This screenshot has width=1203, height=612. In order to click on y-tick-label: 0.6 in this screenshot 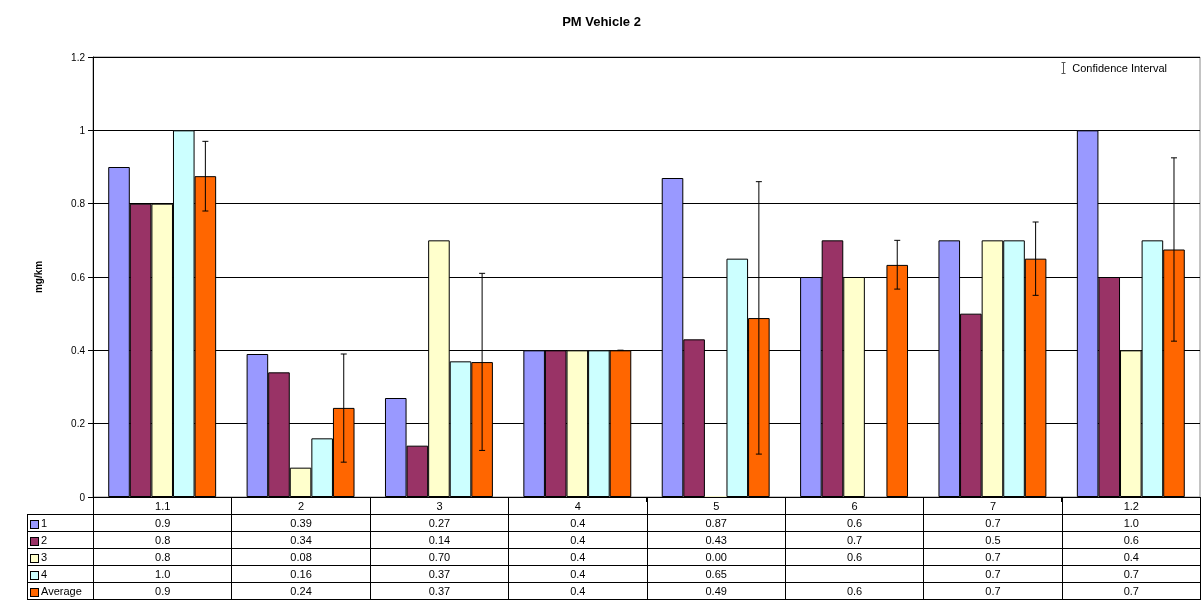, I will do `click(78, 277)`.